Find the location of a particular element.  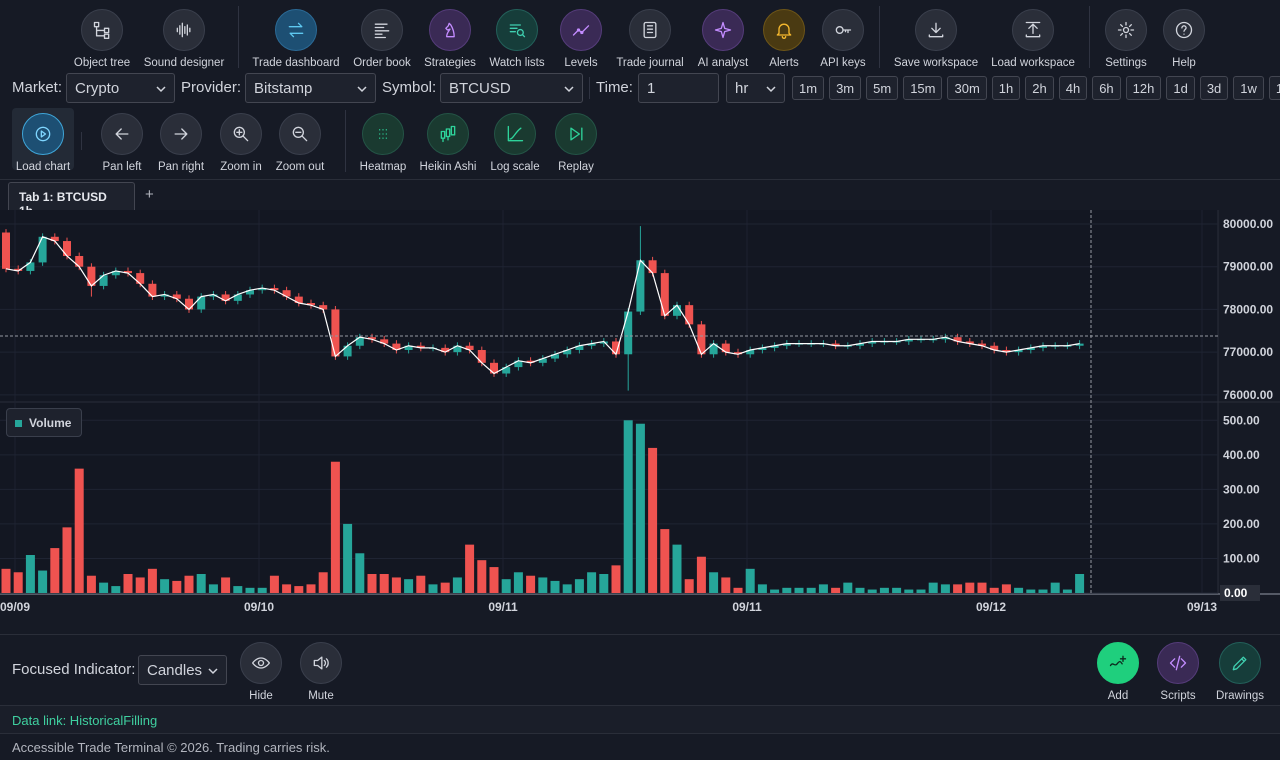

interval-button: 15m is located at coordinates (923, 88).